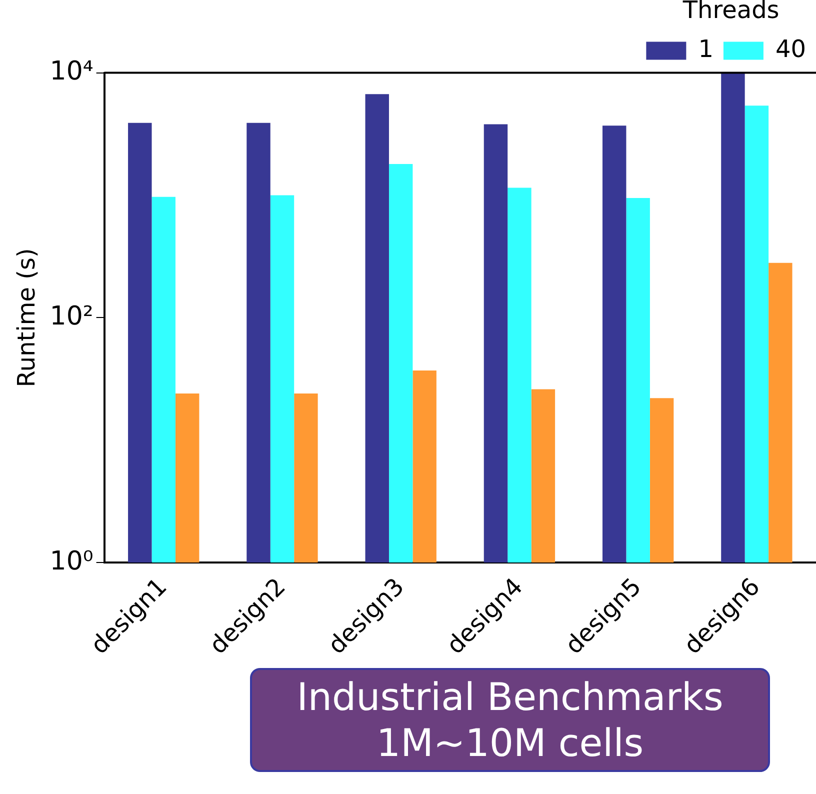 The image size is (816, 794). What do you see at coordinates (26, 318) in the screenshot?
I see `y-axis-title: Runtime (s)` at bounding box center [26, 318].